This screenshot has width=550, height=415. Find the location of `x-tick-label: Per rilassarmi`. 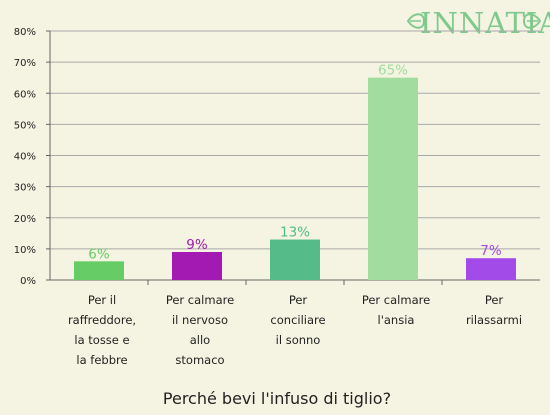

x-tick-label: Per rilassarmi is located at coordinates (494, 310).